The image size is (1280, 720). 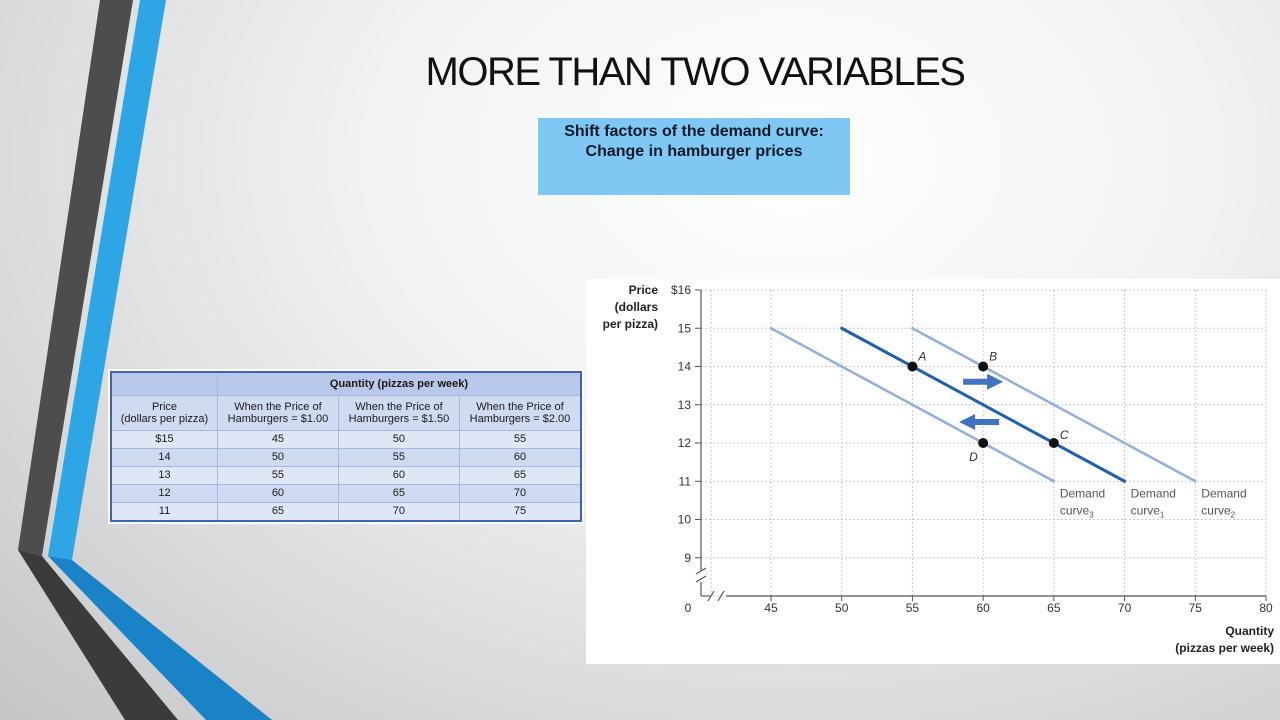 What do you see at coordinates (1064, 435) in the screenshot?
I see `point-c-label: C` at bounding box center [1064, 435].